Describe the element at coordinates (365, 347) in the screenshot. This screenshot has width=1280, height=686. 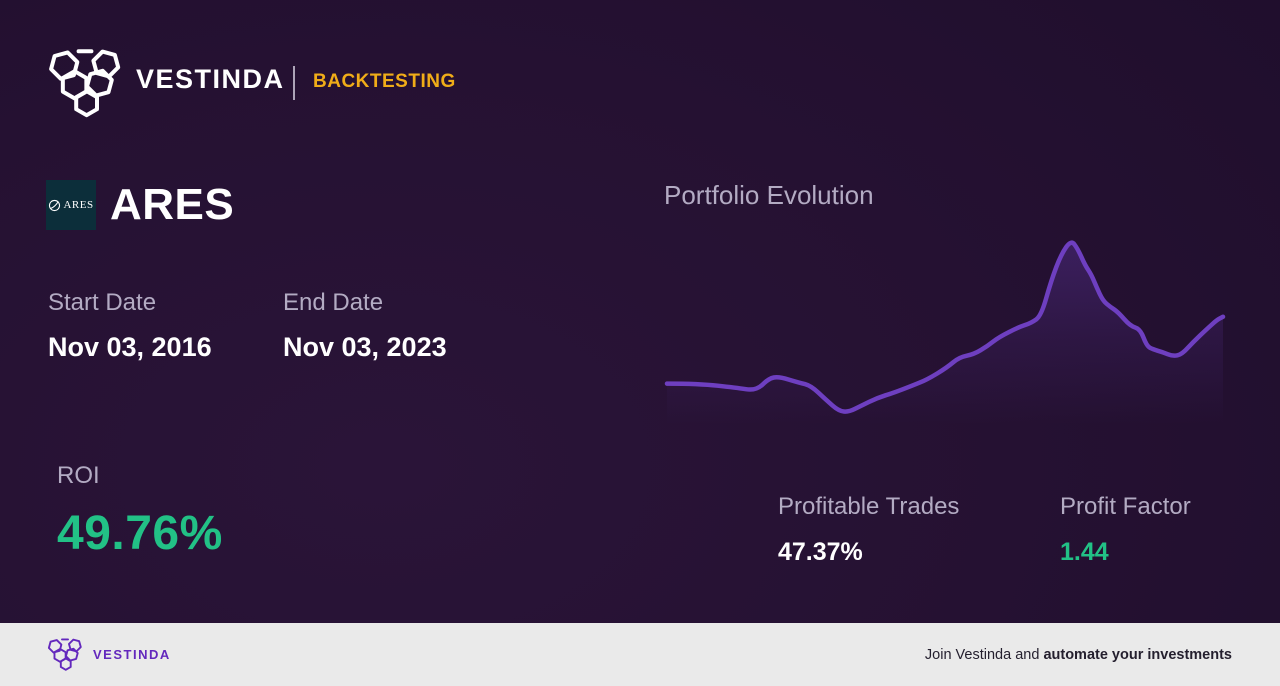
I see `end-date-value: Nov 03, 2023` at that location.